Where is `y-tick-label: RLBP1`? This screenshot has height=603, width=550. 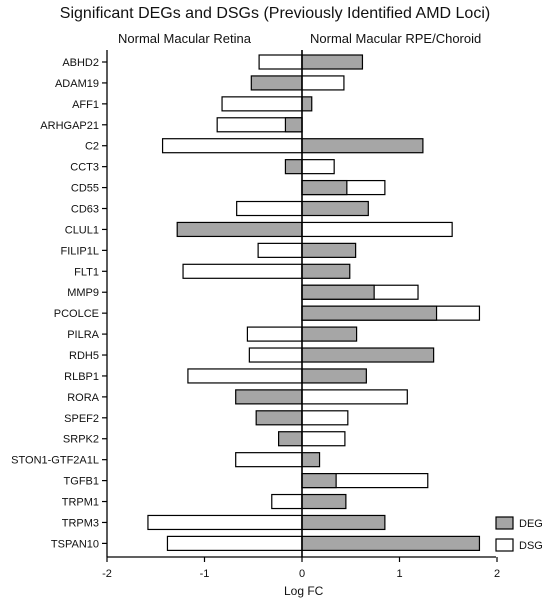 y-tick-label: RLBP1 is located at coordinates (81, 377).